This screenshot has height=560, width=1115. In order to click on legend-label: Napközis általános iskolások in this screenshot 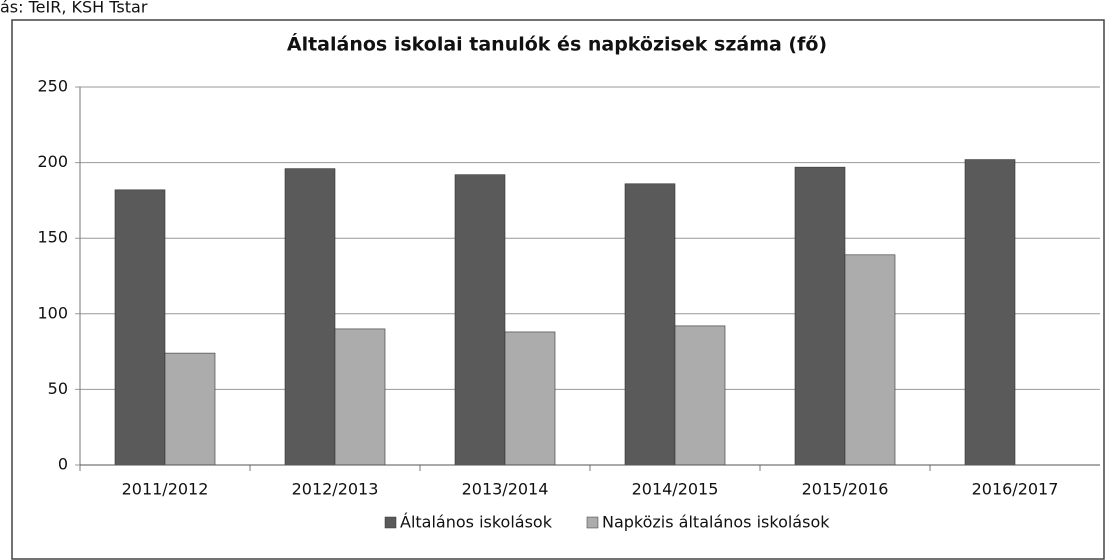, I will do `click(716, 522)`.